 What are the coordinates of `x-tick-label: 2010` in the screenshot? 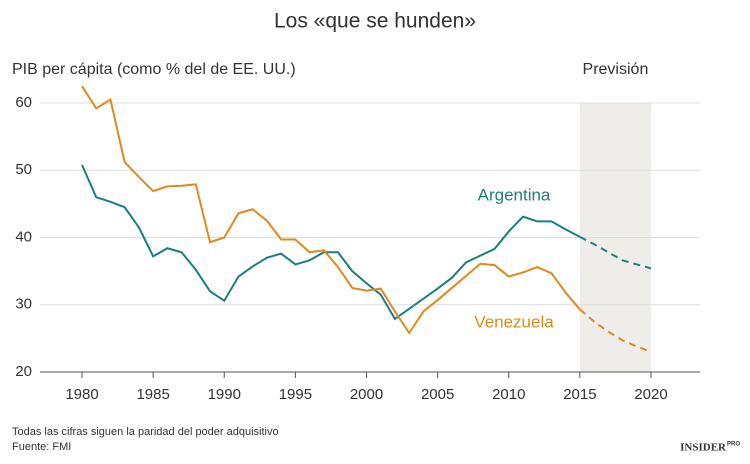 It's located at (508, 394).